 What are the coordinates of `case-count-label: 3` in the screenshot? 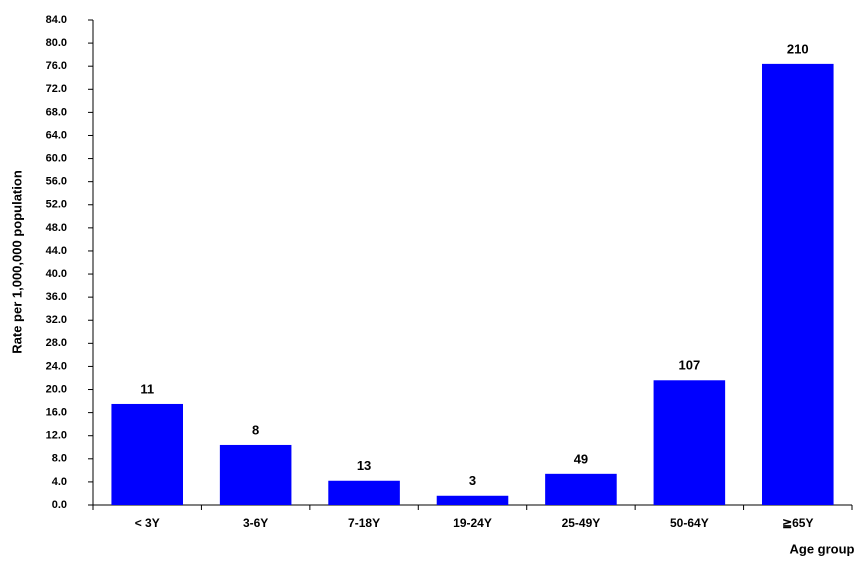 It's located at (472, 480).